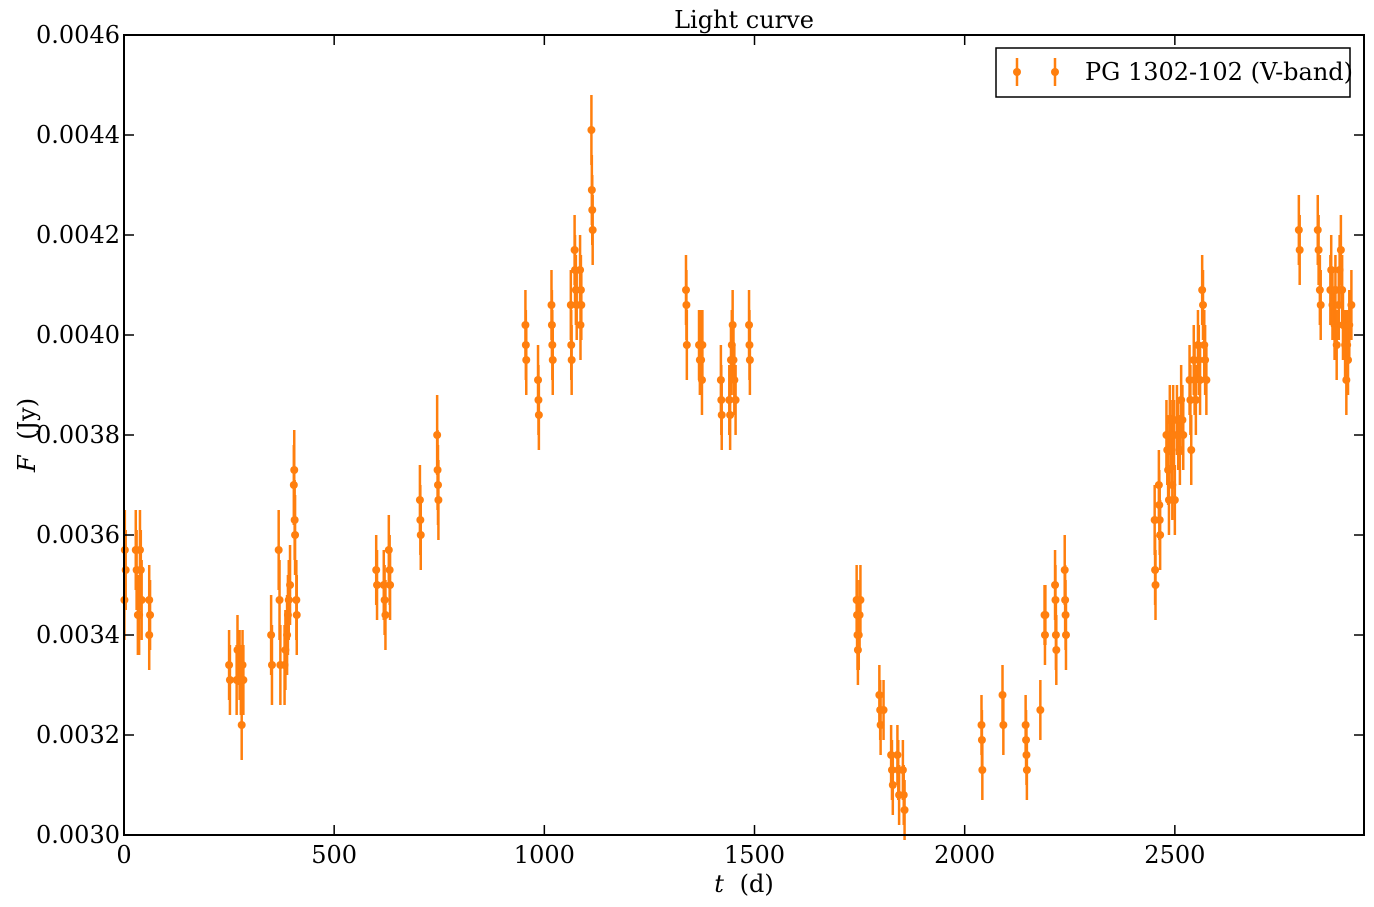 This screenshot has height=907, width=1374. What do you see at coordinates (78, 335) in the screenshot?
I see `y-tick-label: 0.0040` at bounding box center [78, 335].